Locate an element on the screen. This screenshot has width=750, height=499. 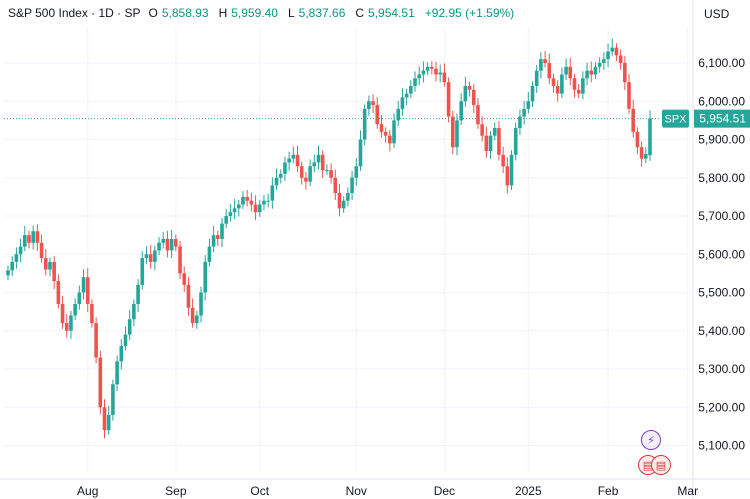
y-tick-label: 5,600.00 is located at coordinates (721, 254).